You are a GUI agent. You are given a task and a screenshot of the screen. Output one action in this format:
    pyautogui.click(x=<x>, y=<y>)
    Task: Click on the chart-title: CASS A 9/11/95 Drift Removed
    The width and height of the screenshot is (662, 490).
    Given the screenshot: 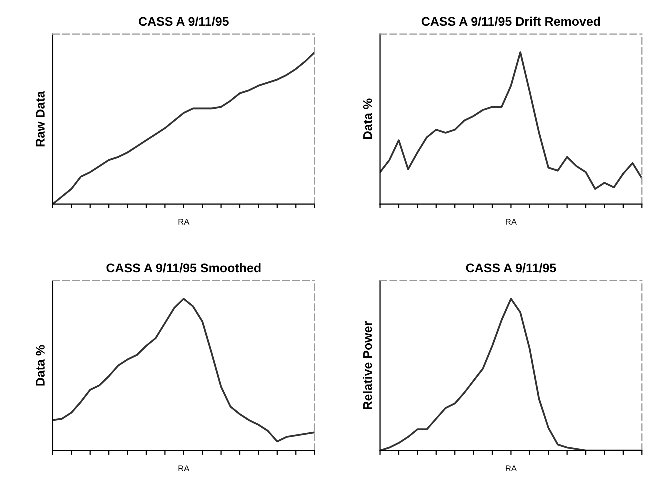 What is the action you would take?
    pyautogui.click(x=511, y=21)
    